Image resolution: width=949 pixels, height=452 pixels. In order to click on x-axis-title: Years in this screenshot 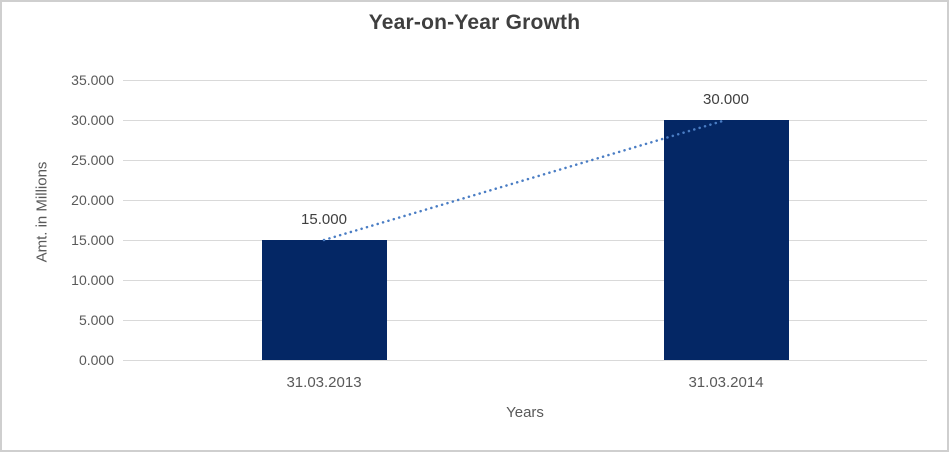, I will do `click(525, 412)`.